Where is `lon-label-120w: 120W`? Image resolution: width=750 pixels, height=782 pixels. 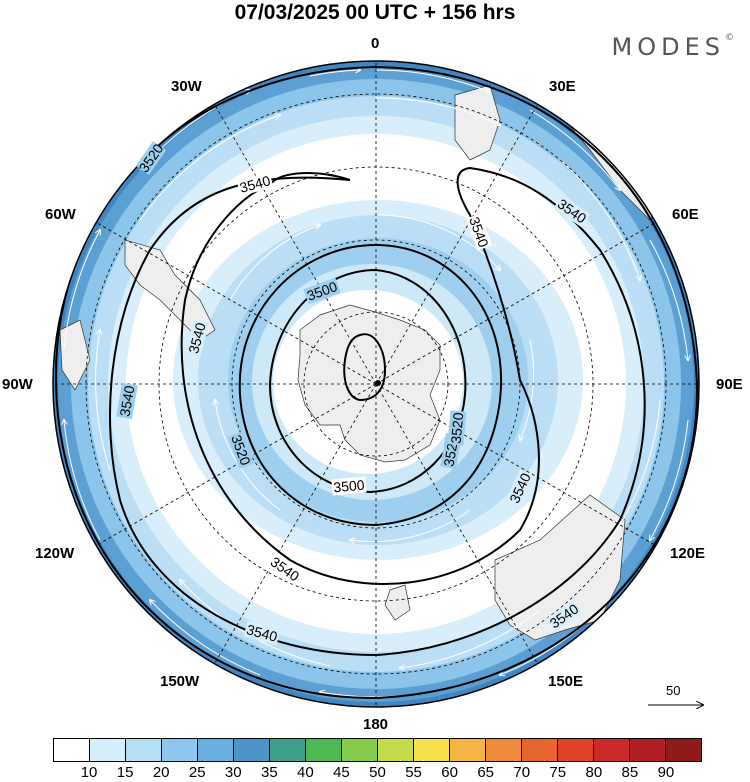 lon-label-120w: 120W is located at coordinates (55, 553).